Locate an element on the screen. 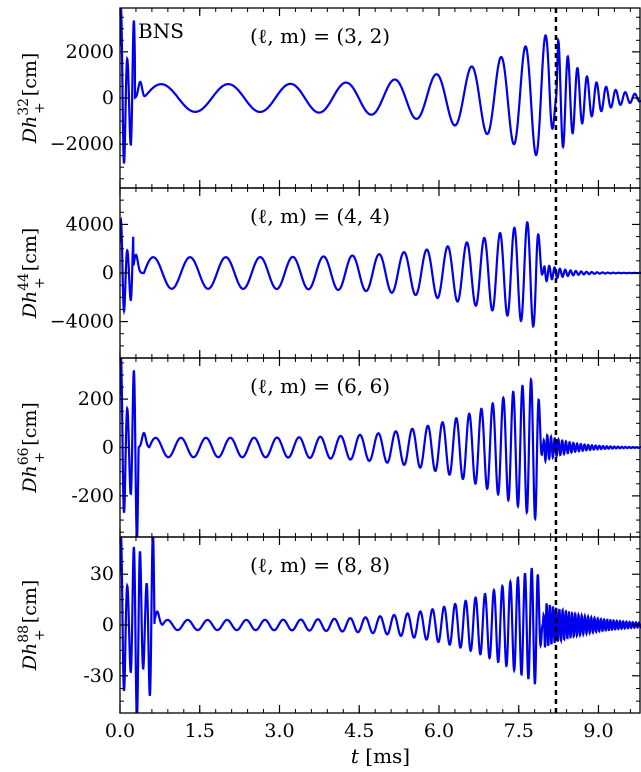 The image size is (641, 772). ytick-label: 2000 is located at coordinates (90, 52).